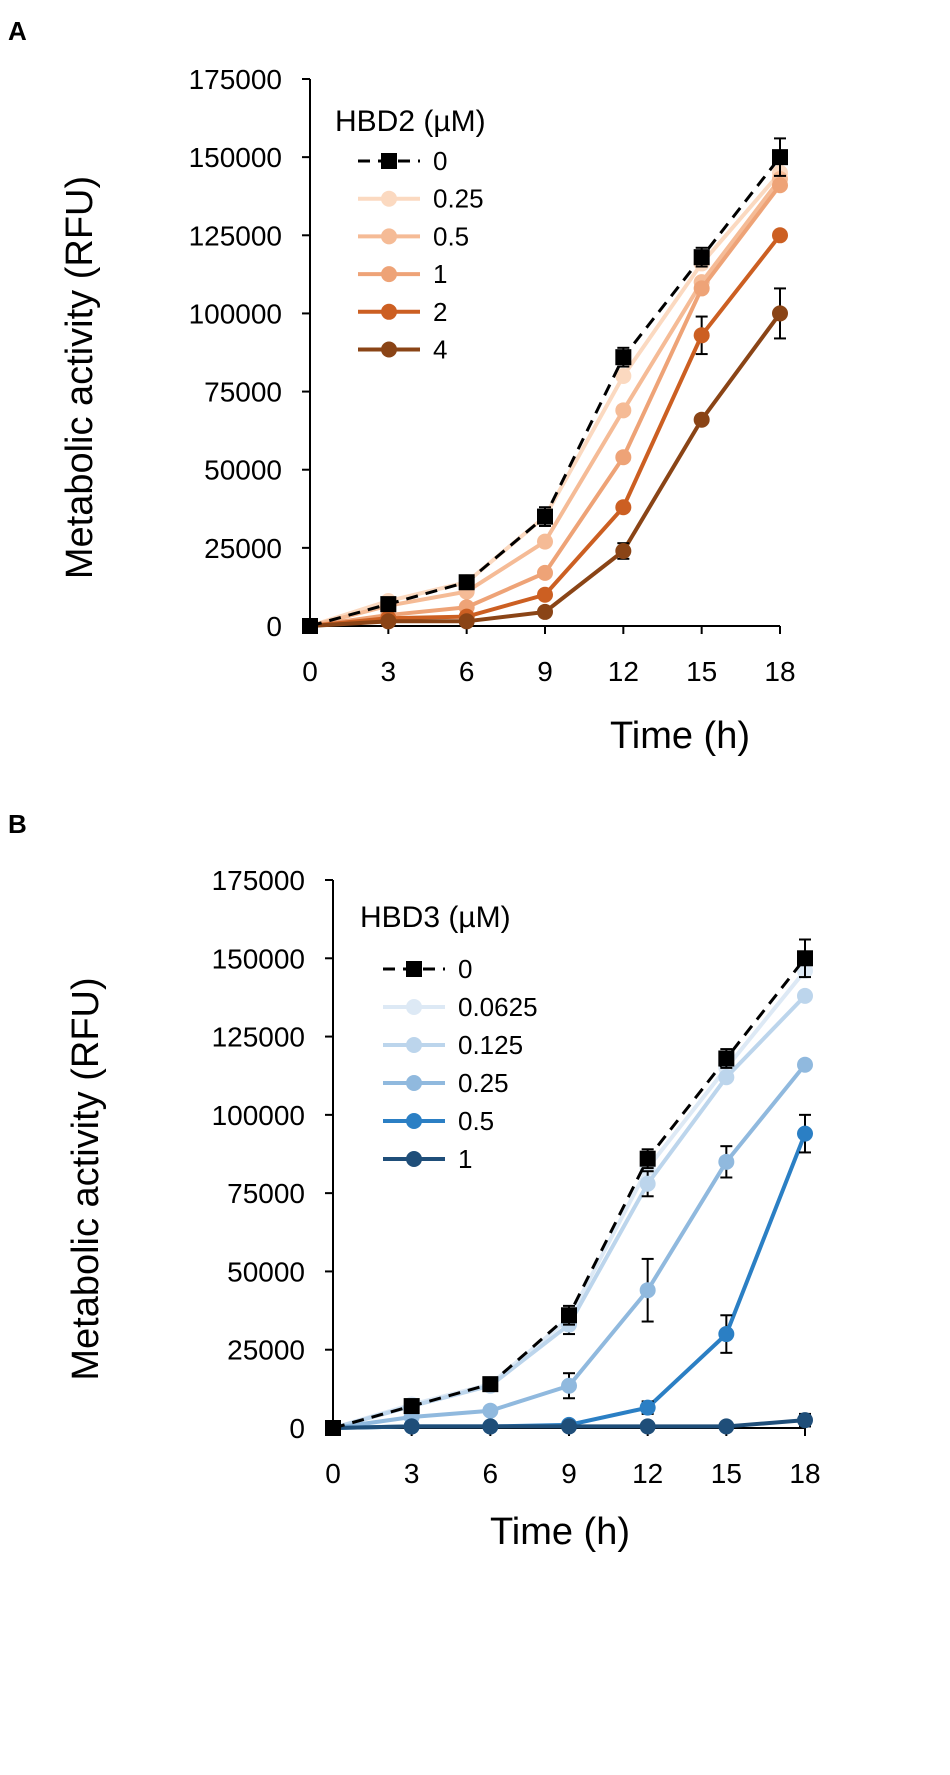 Image resolution: width=950 pixels, height=1775 pixels. Describe the element at coordinates (453, 1045) in the screenshot. I see `legend-item: 0.125` at that location.